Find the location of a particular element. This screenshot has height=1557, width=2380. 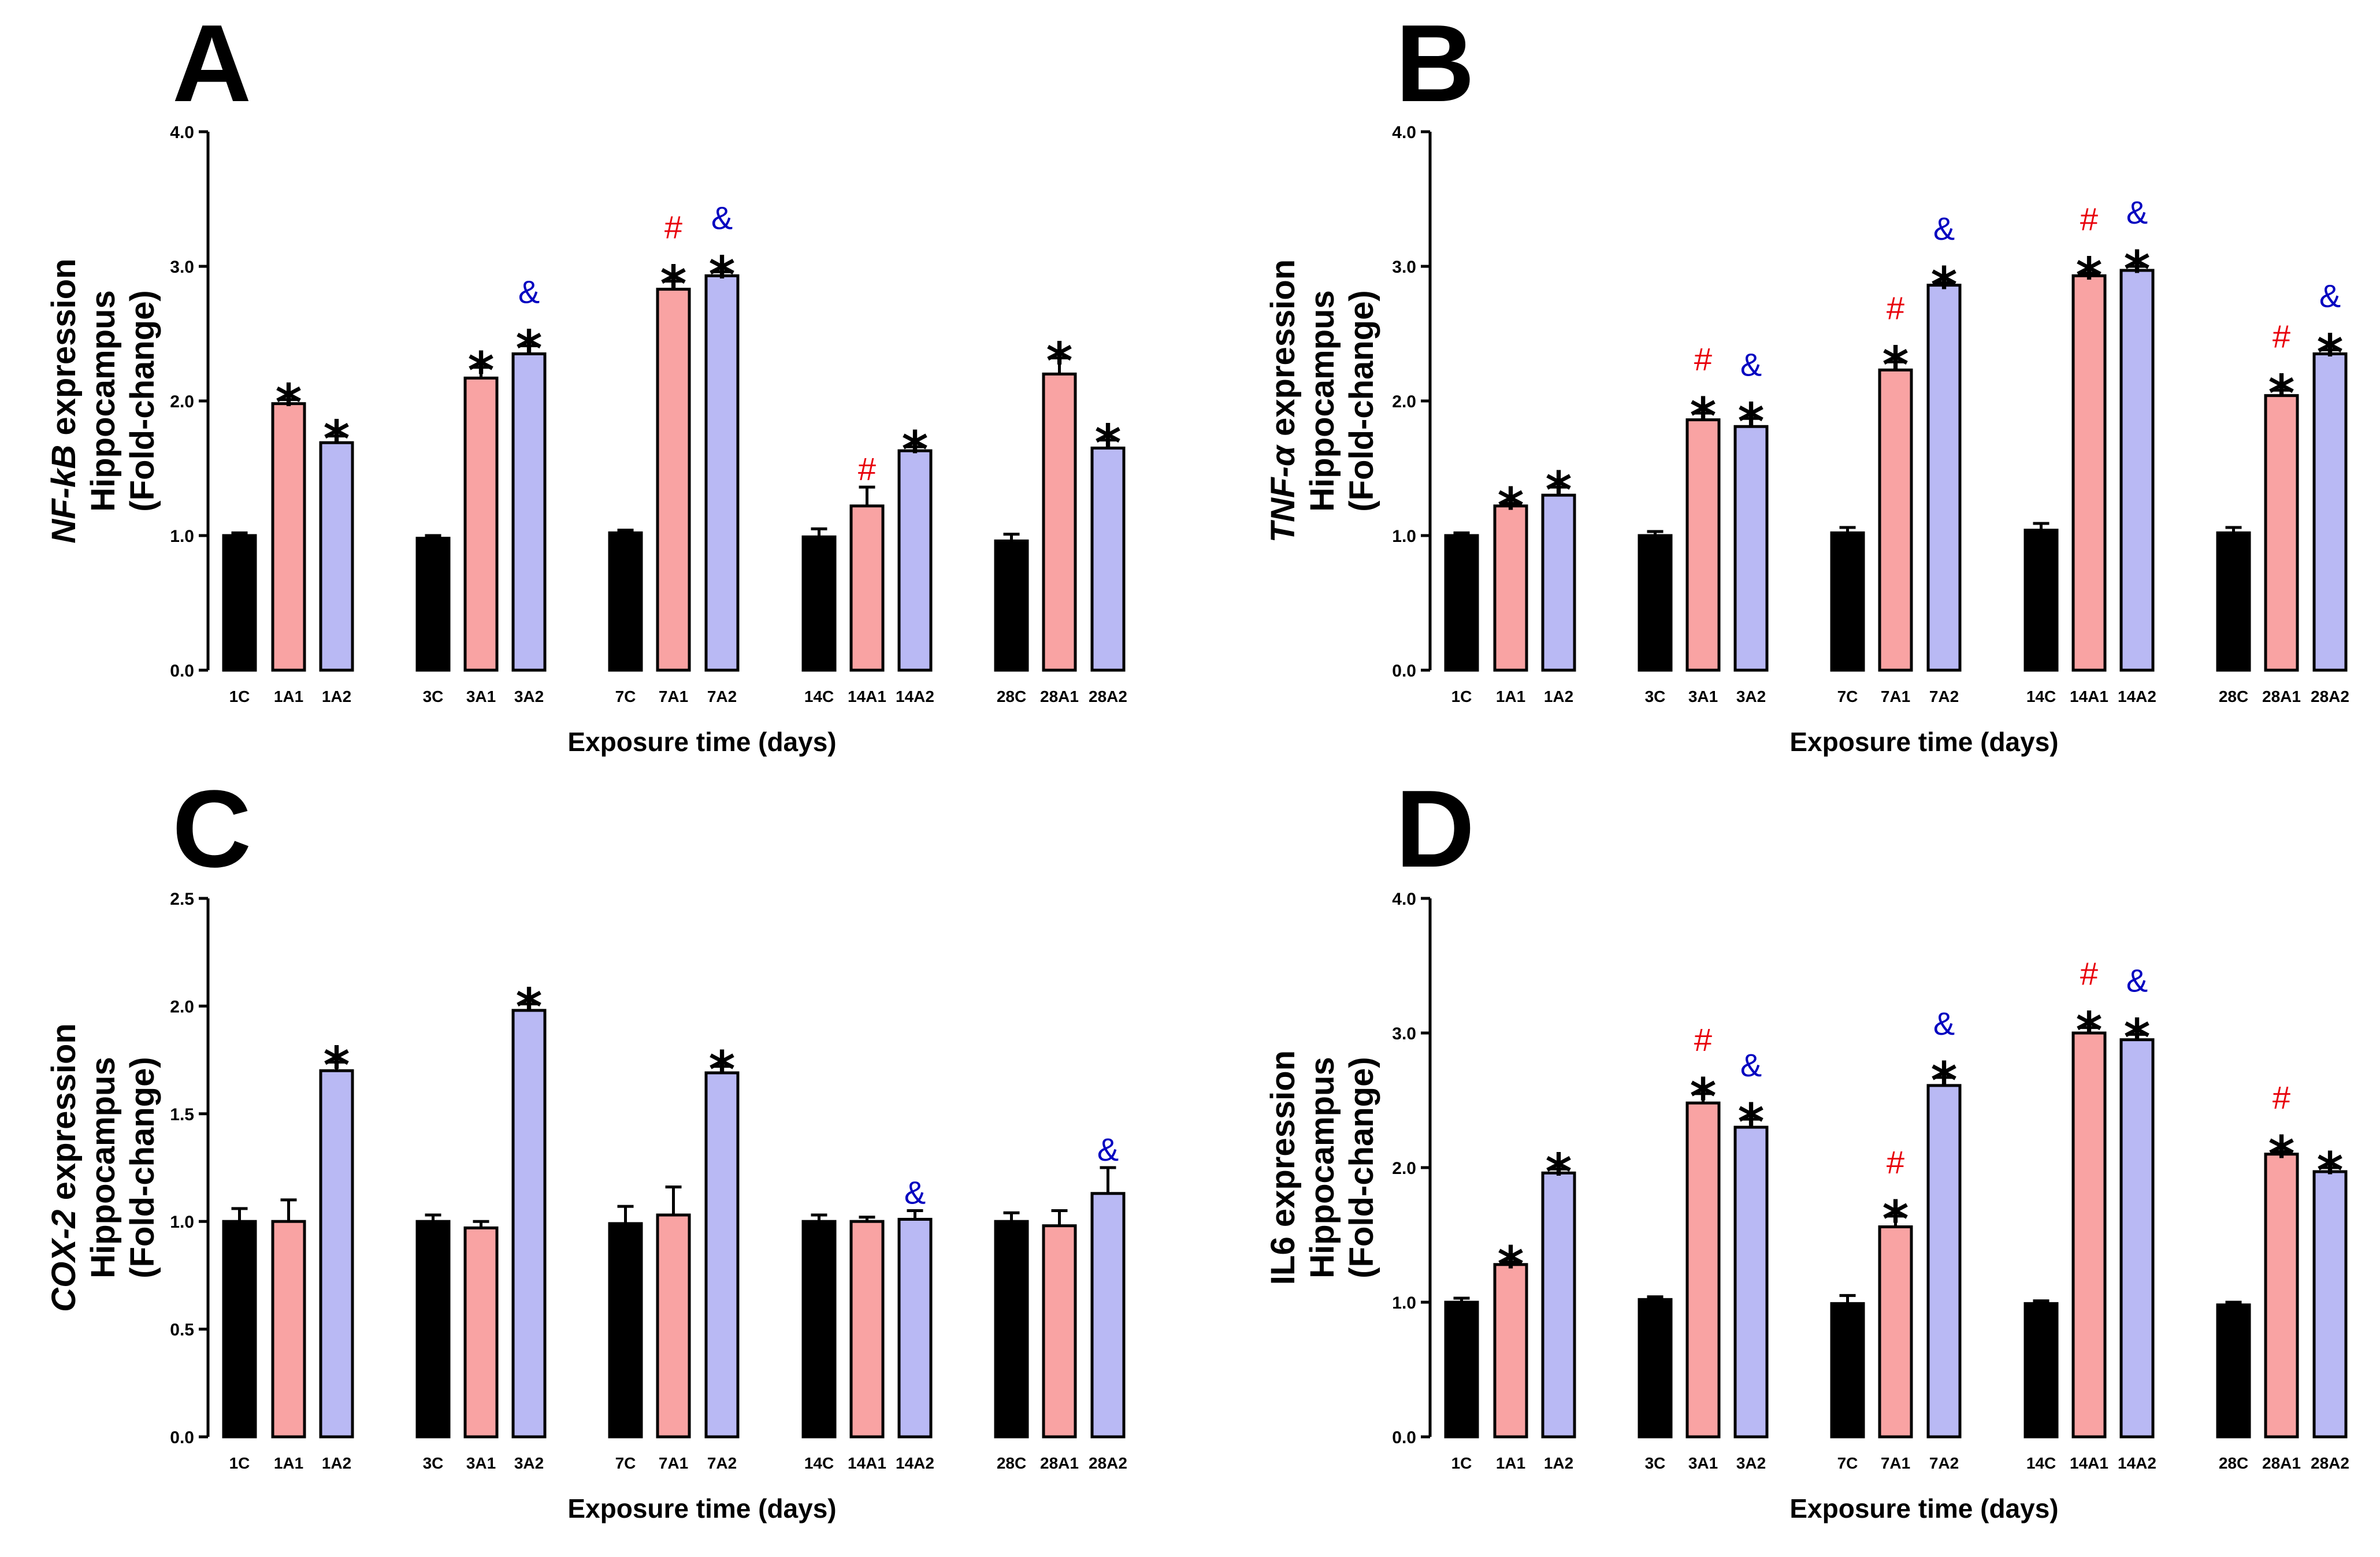

bar-3a2 is located at coordinates (529, 512).